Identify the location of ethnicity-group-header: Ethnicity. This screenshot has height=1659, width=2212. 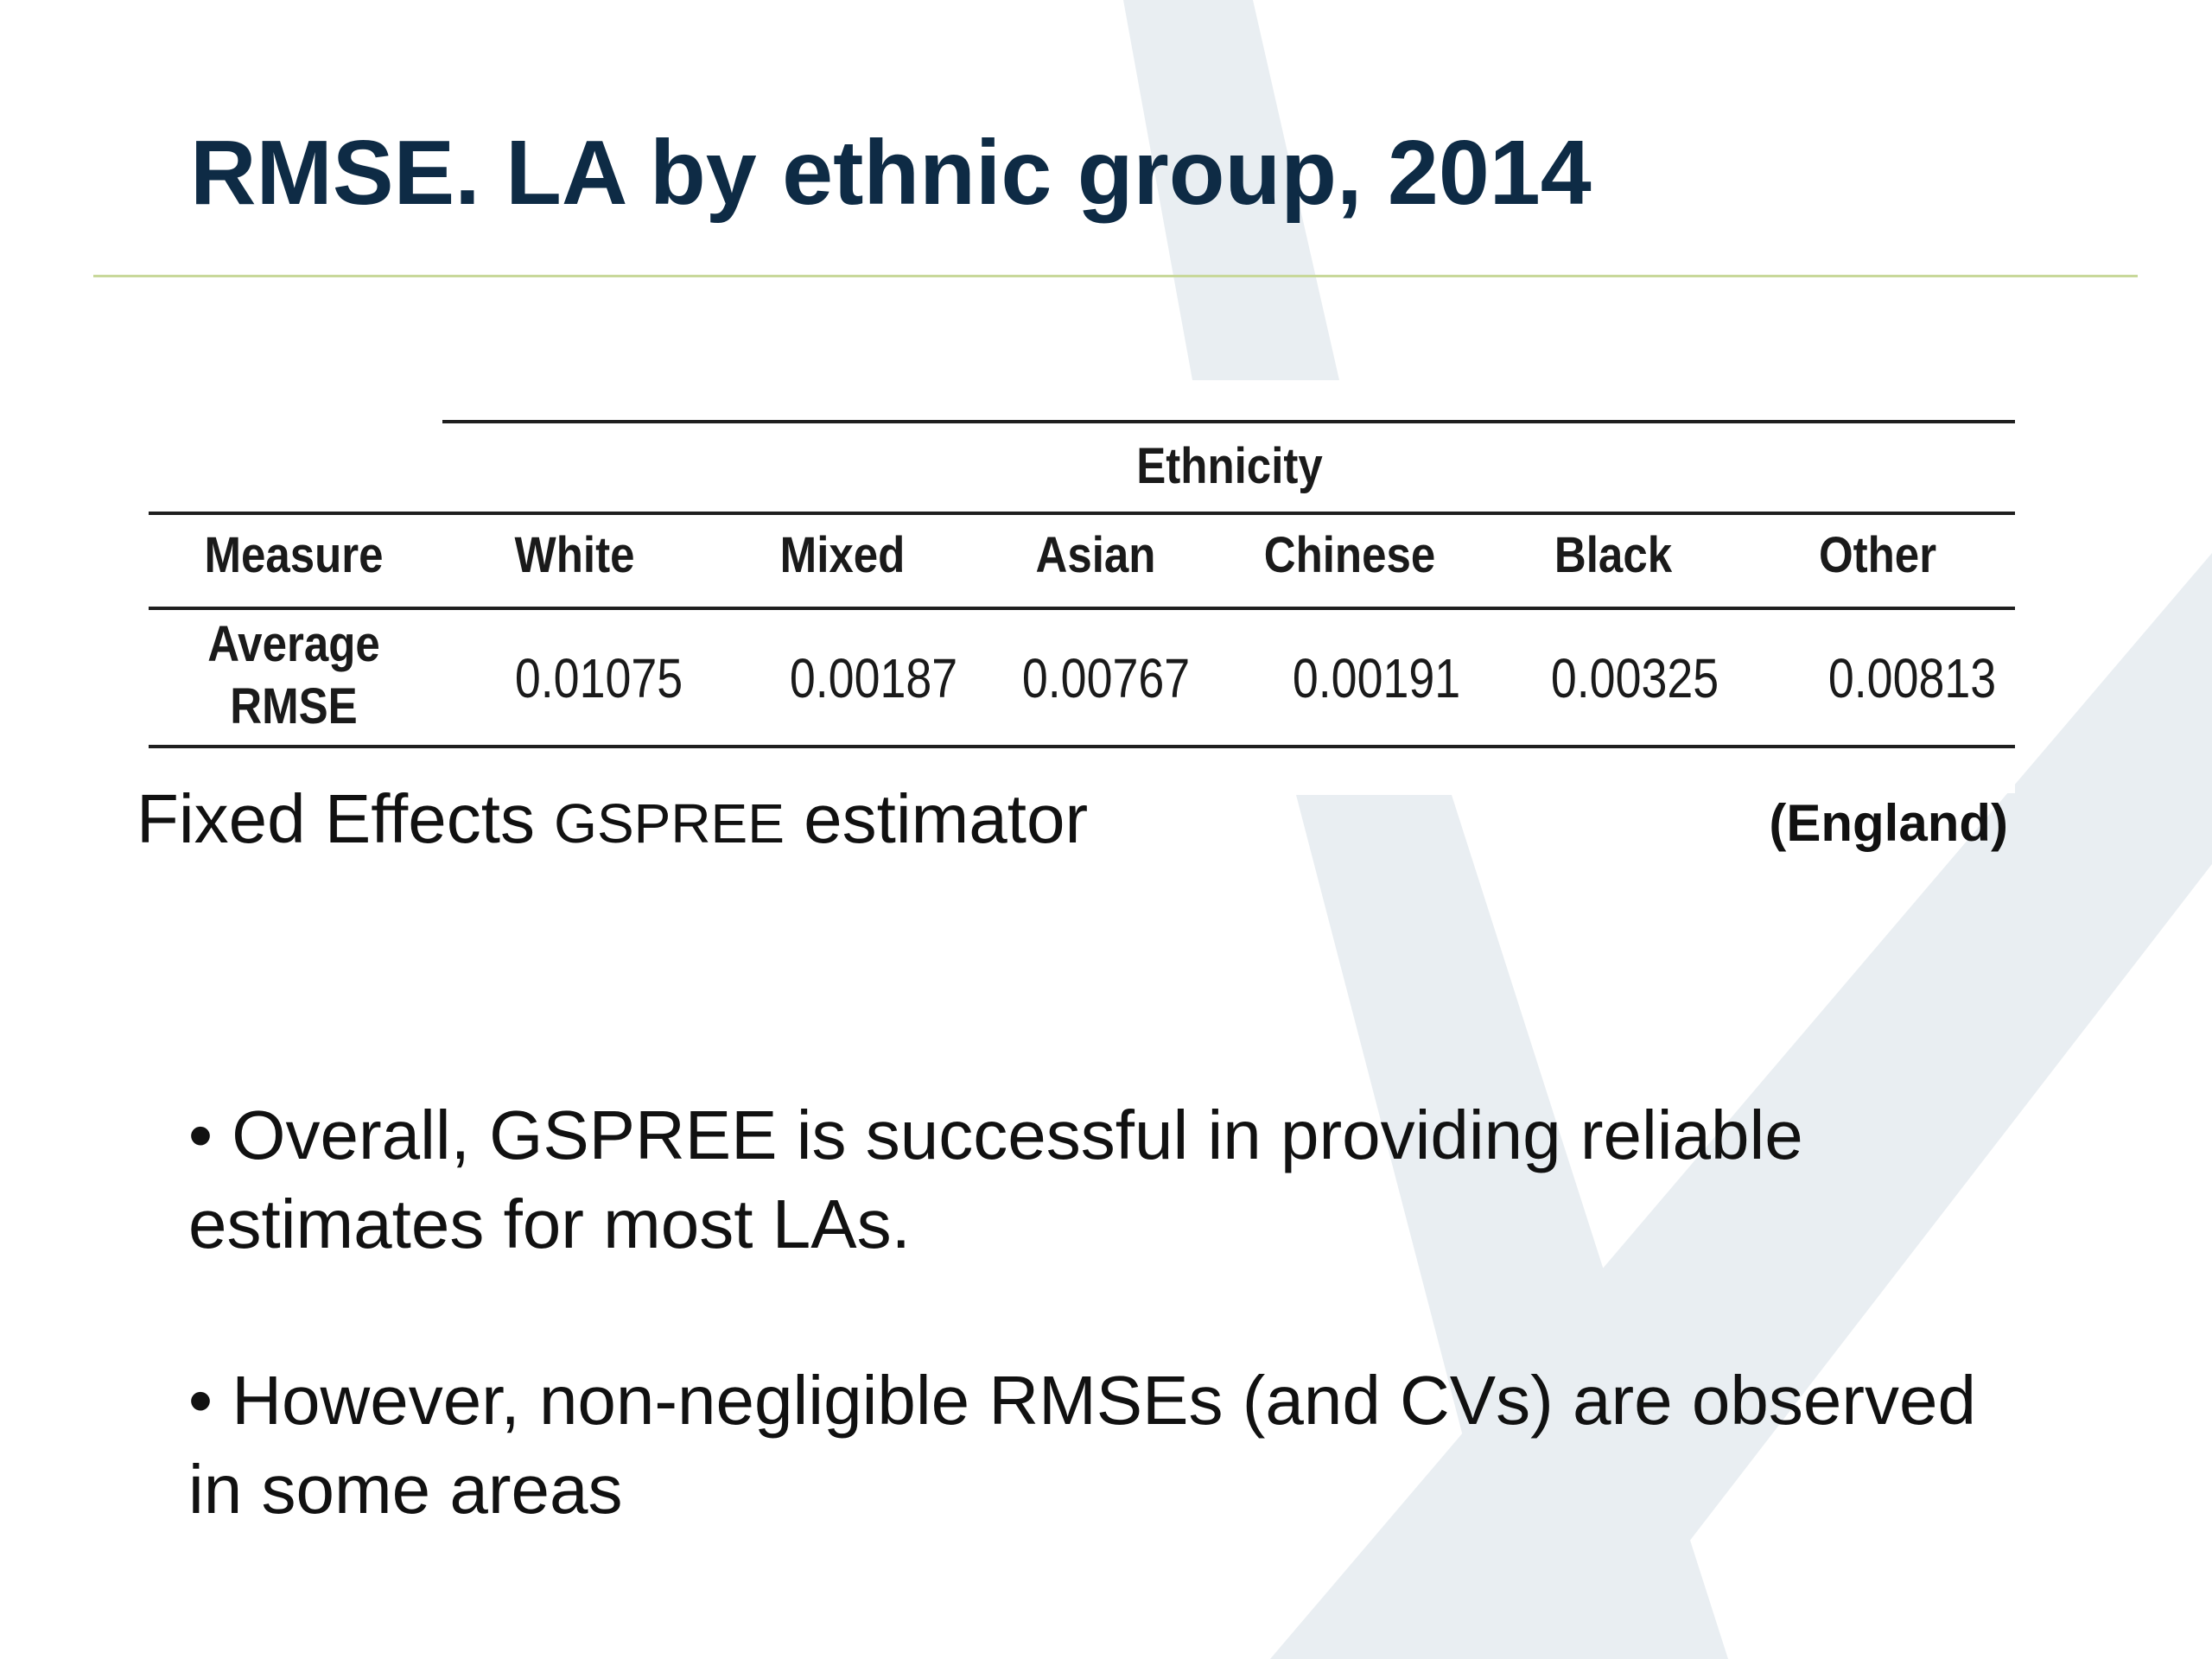
(1229, 466).